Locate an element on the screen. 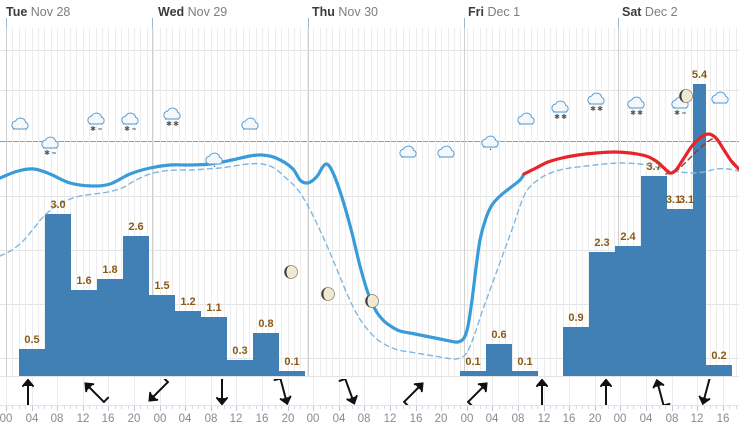 The image size is (739, 430). moon-phase-icon is located at coordinates (686, 96).